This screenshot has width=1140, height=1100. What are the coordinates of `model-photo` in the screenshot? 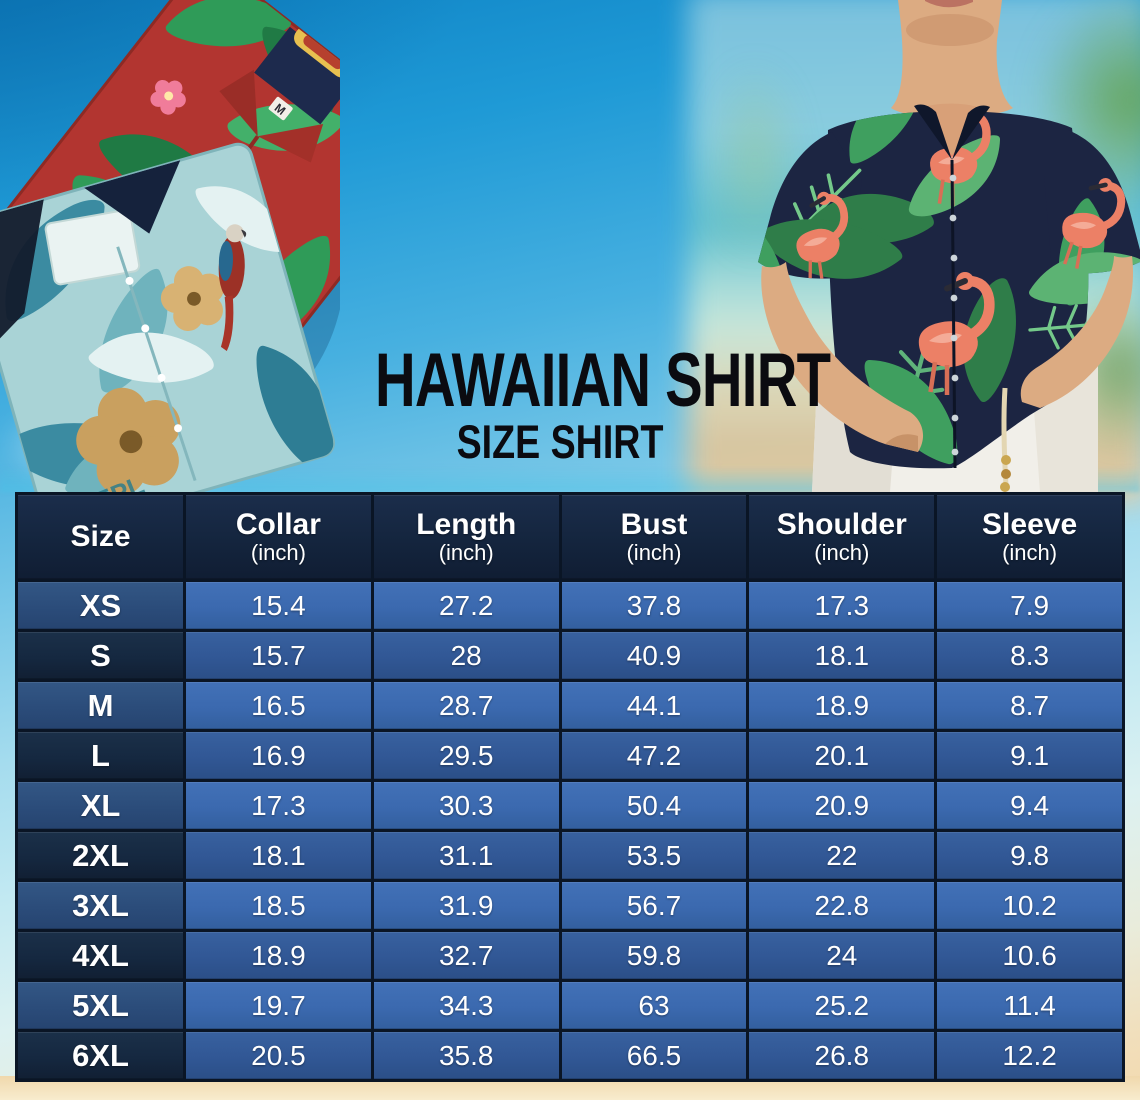 It's located at (949, 246).